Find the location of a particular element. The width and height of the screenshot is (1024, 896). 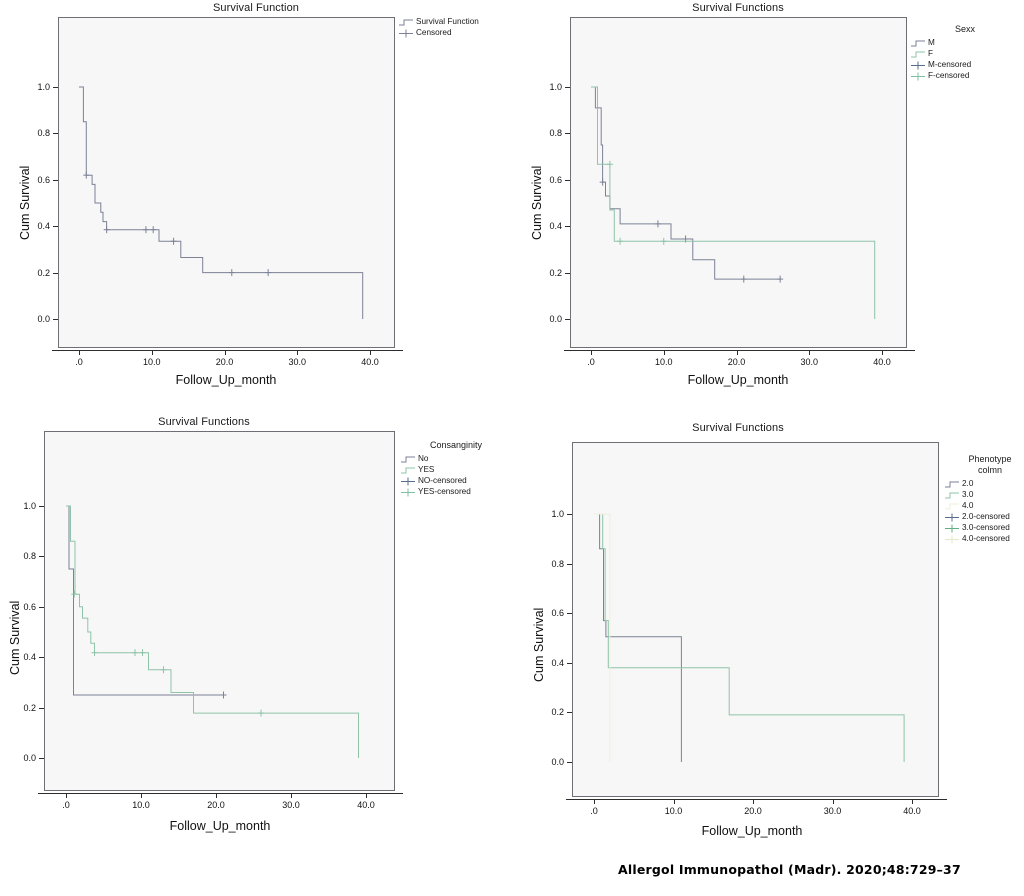

y-tick-label: 0.4 is located at coordinates (555, 226).